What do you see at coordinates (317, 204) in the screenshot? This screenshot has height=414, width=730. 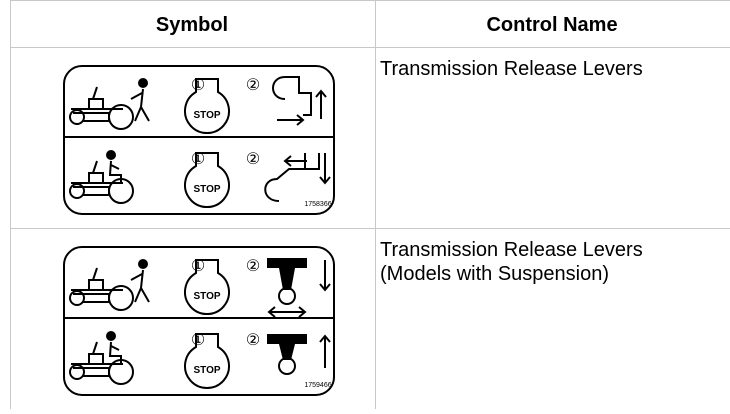 I see `part-number: 1758366` at bounding box center [317, 204].